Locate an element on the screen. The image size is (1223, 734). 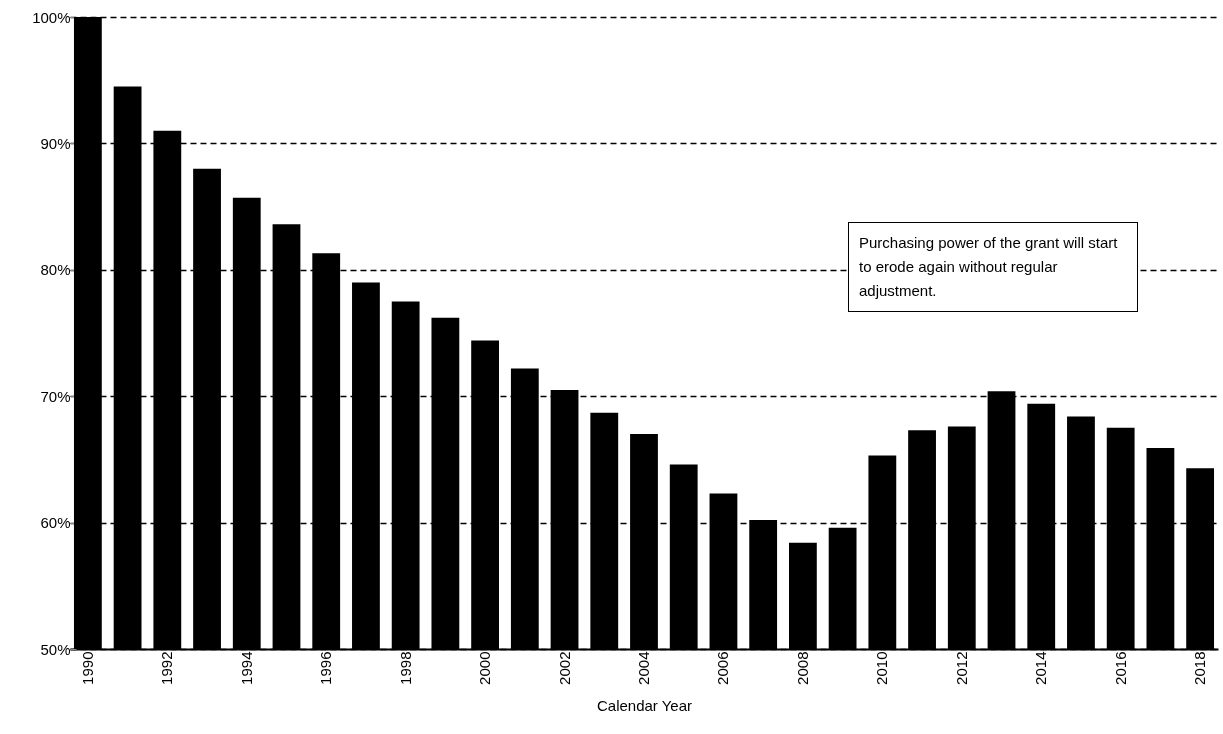
x-axis-title: Calendar Year is located at coordinates (644, 705).